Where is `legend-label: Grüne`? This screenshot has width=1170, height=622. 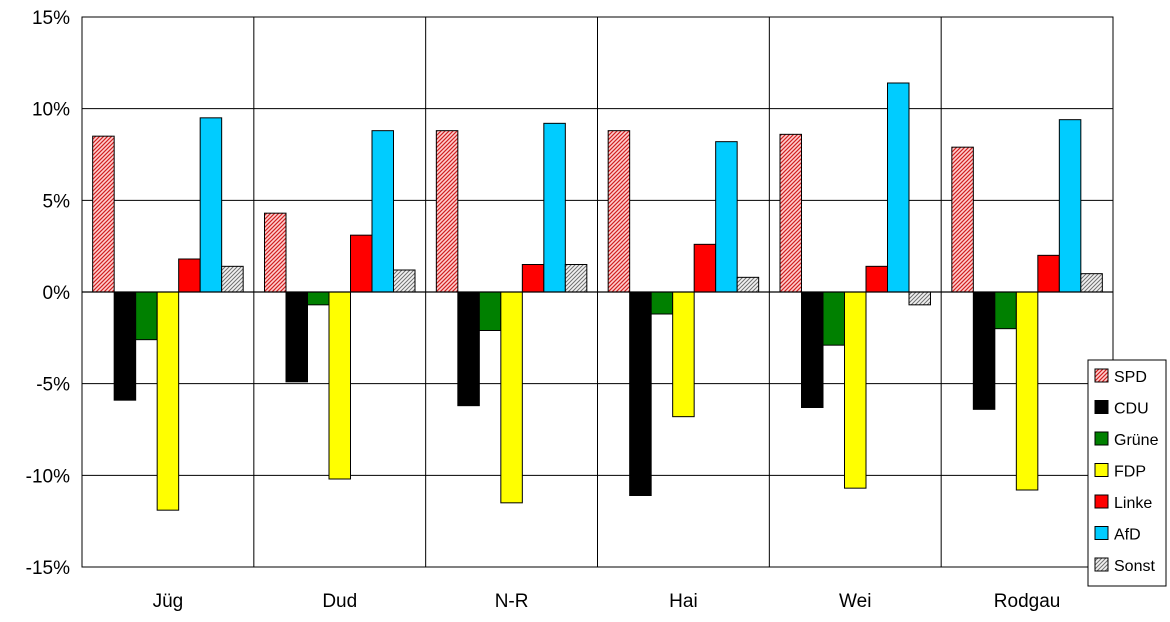 legend-label: Grüne is located at coordinates (1136, 440).